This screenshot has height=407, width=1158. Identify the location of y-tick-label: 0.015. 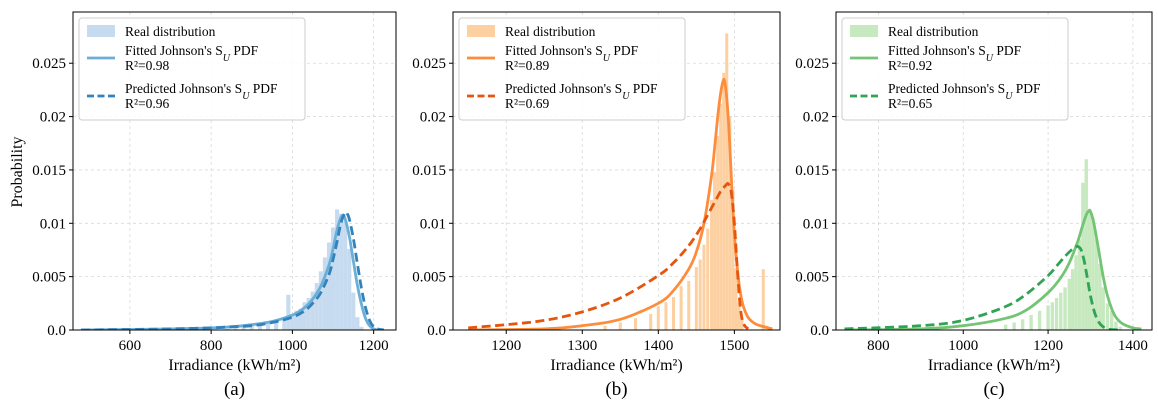
(429, 171).